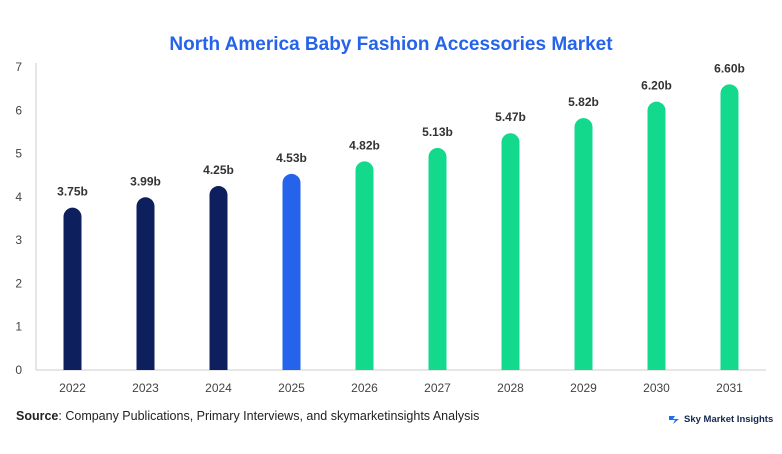  What do you see at coordinates (729, 388) in the screenshot?
I see `x-tick-label: 2031` at bounding box center [729, 388].